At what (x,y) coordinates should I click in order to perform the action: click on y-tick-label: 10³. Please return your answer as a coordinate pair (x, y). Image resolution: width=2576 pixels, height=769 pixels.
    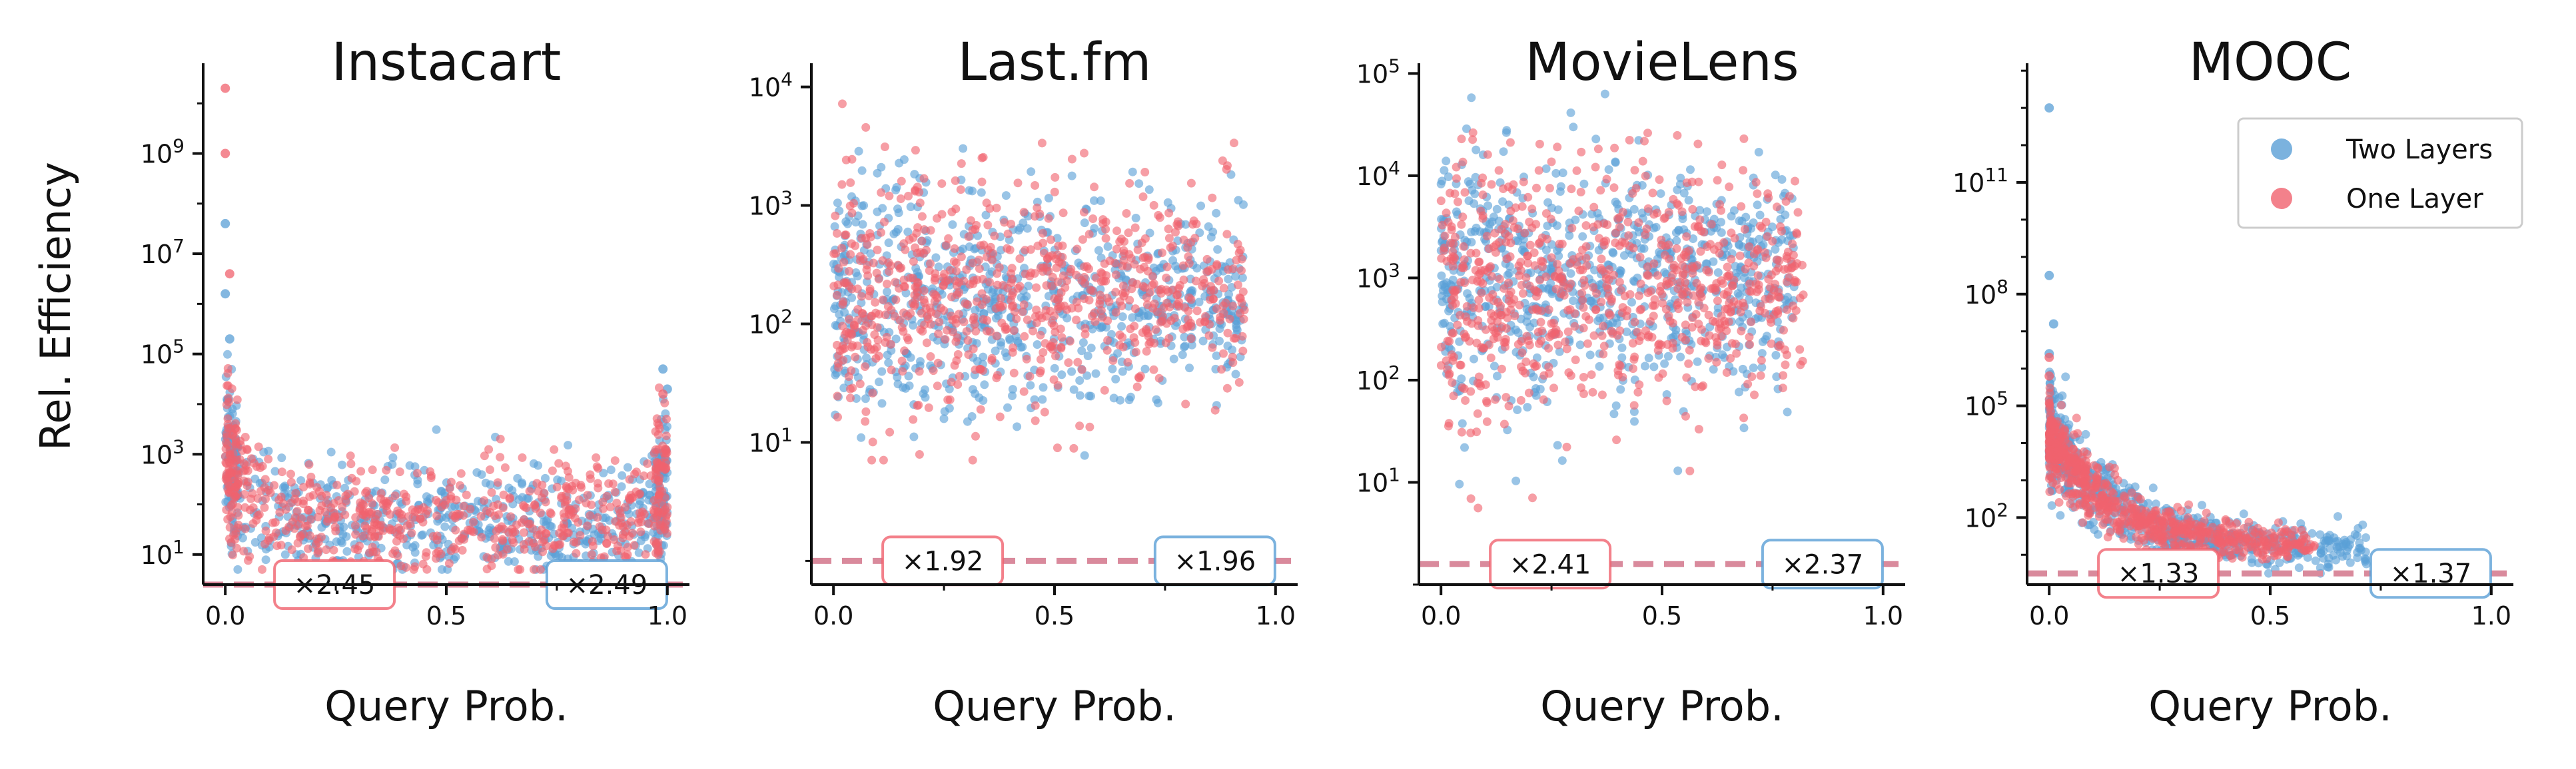
    Looking at the image, I should click on (771, 204).